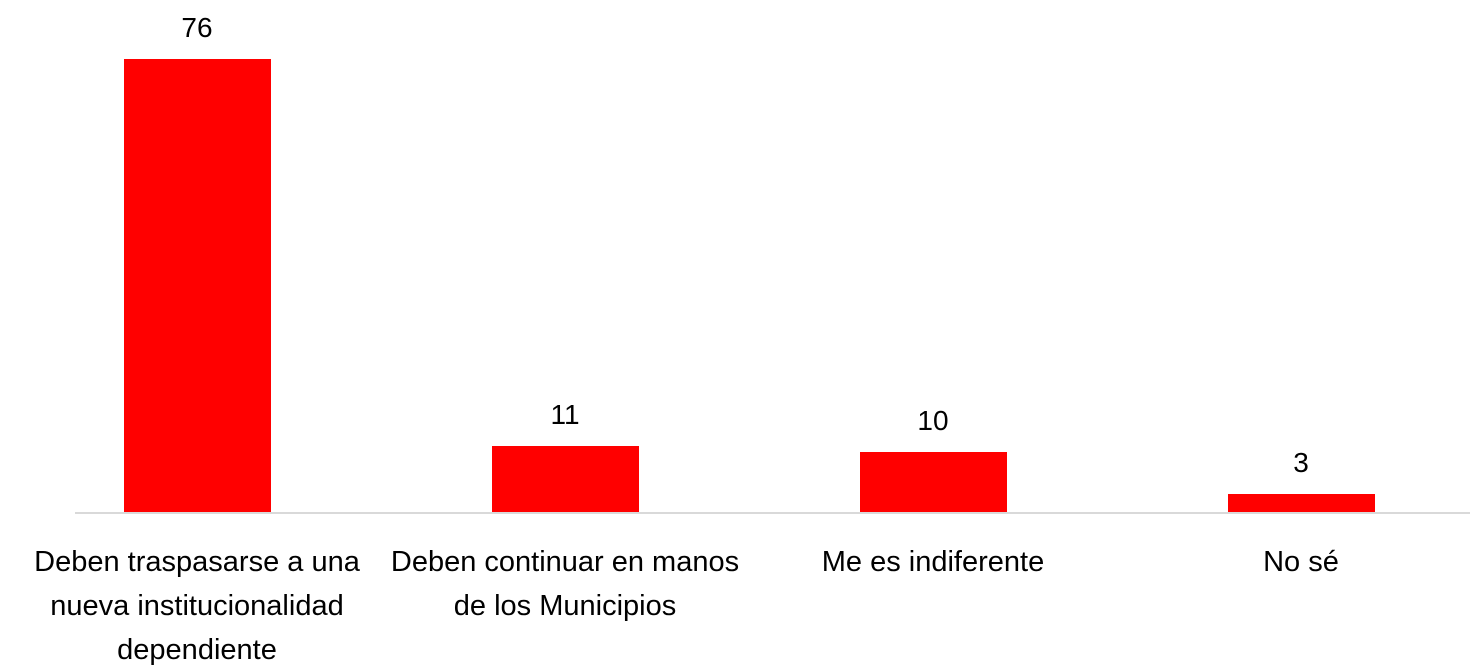  What do you see at coordinates (933, 421) in the screenshot?
I see `value-label: 10` at bounding box center [933, 421].